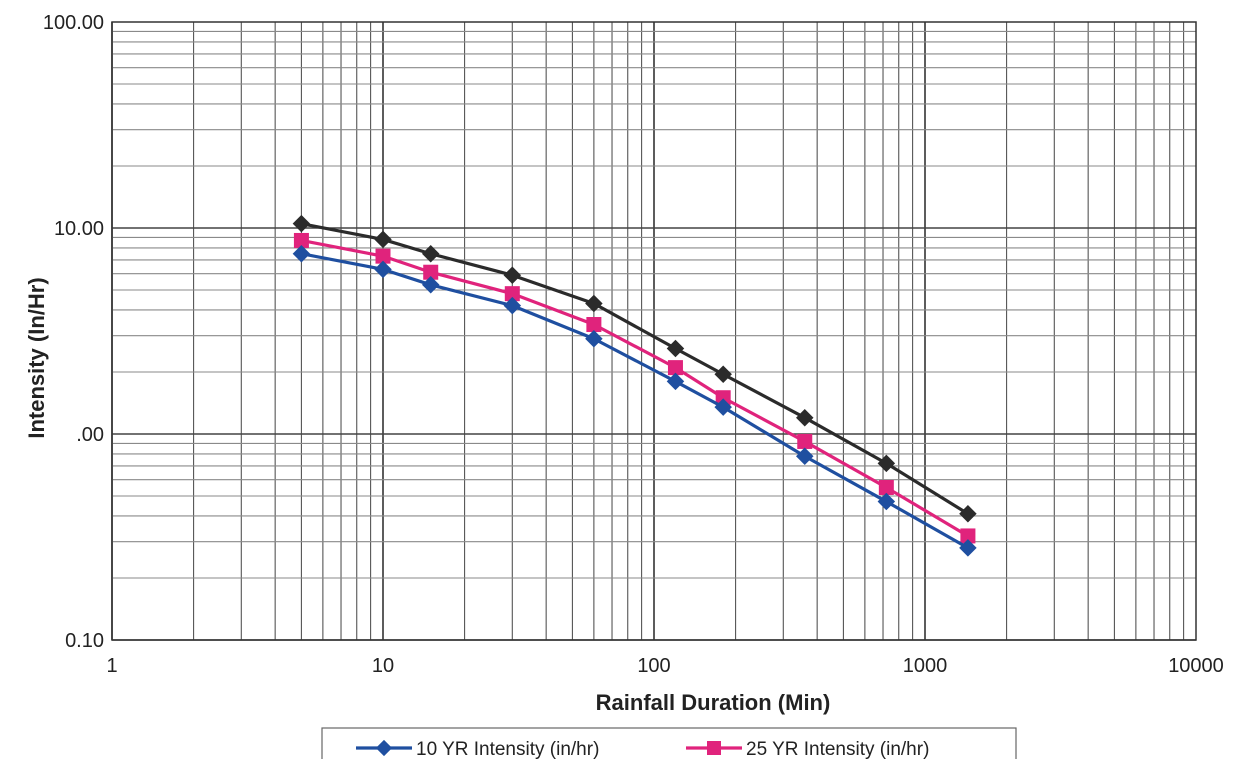 The width and height of the screenshot is (1240, 759). What do you see at coordinates (1196, 666) in the screenshot?
I see `x-tick-label: 10000` at bounding box center [1196, 666].